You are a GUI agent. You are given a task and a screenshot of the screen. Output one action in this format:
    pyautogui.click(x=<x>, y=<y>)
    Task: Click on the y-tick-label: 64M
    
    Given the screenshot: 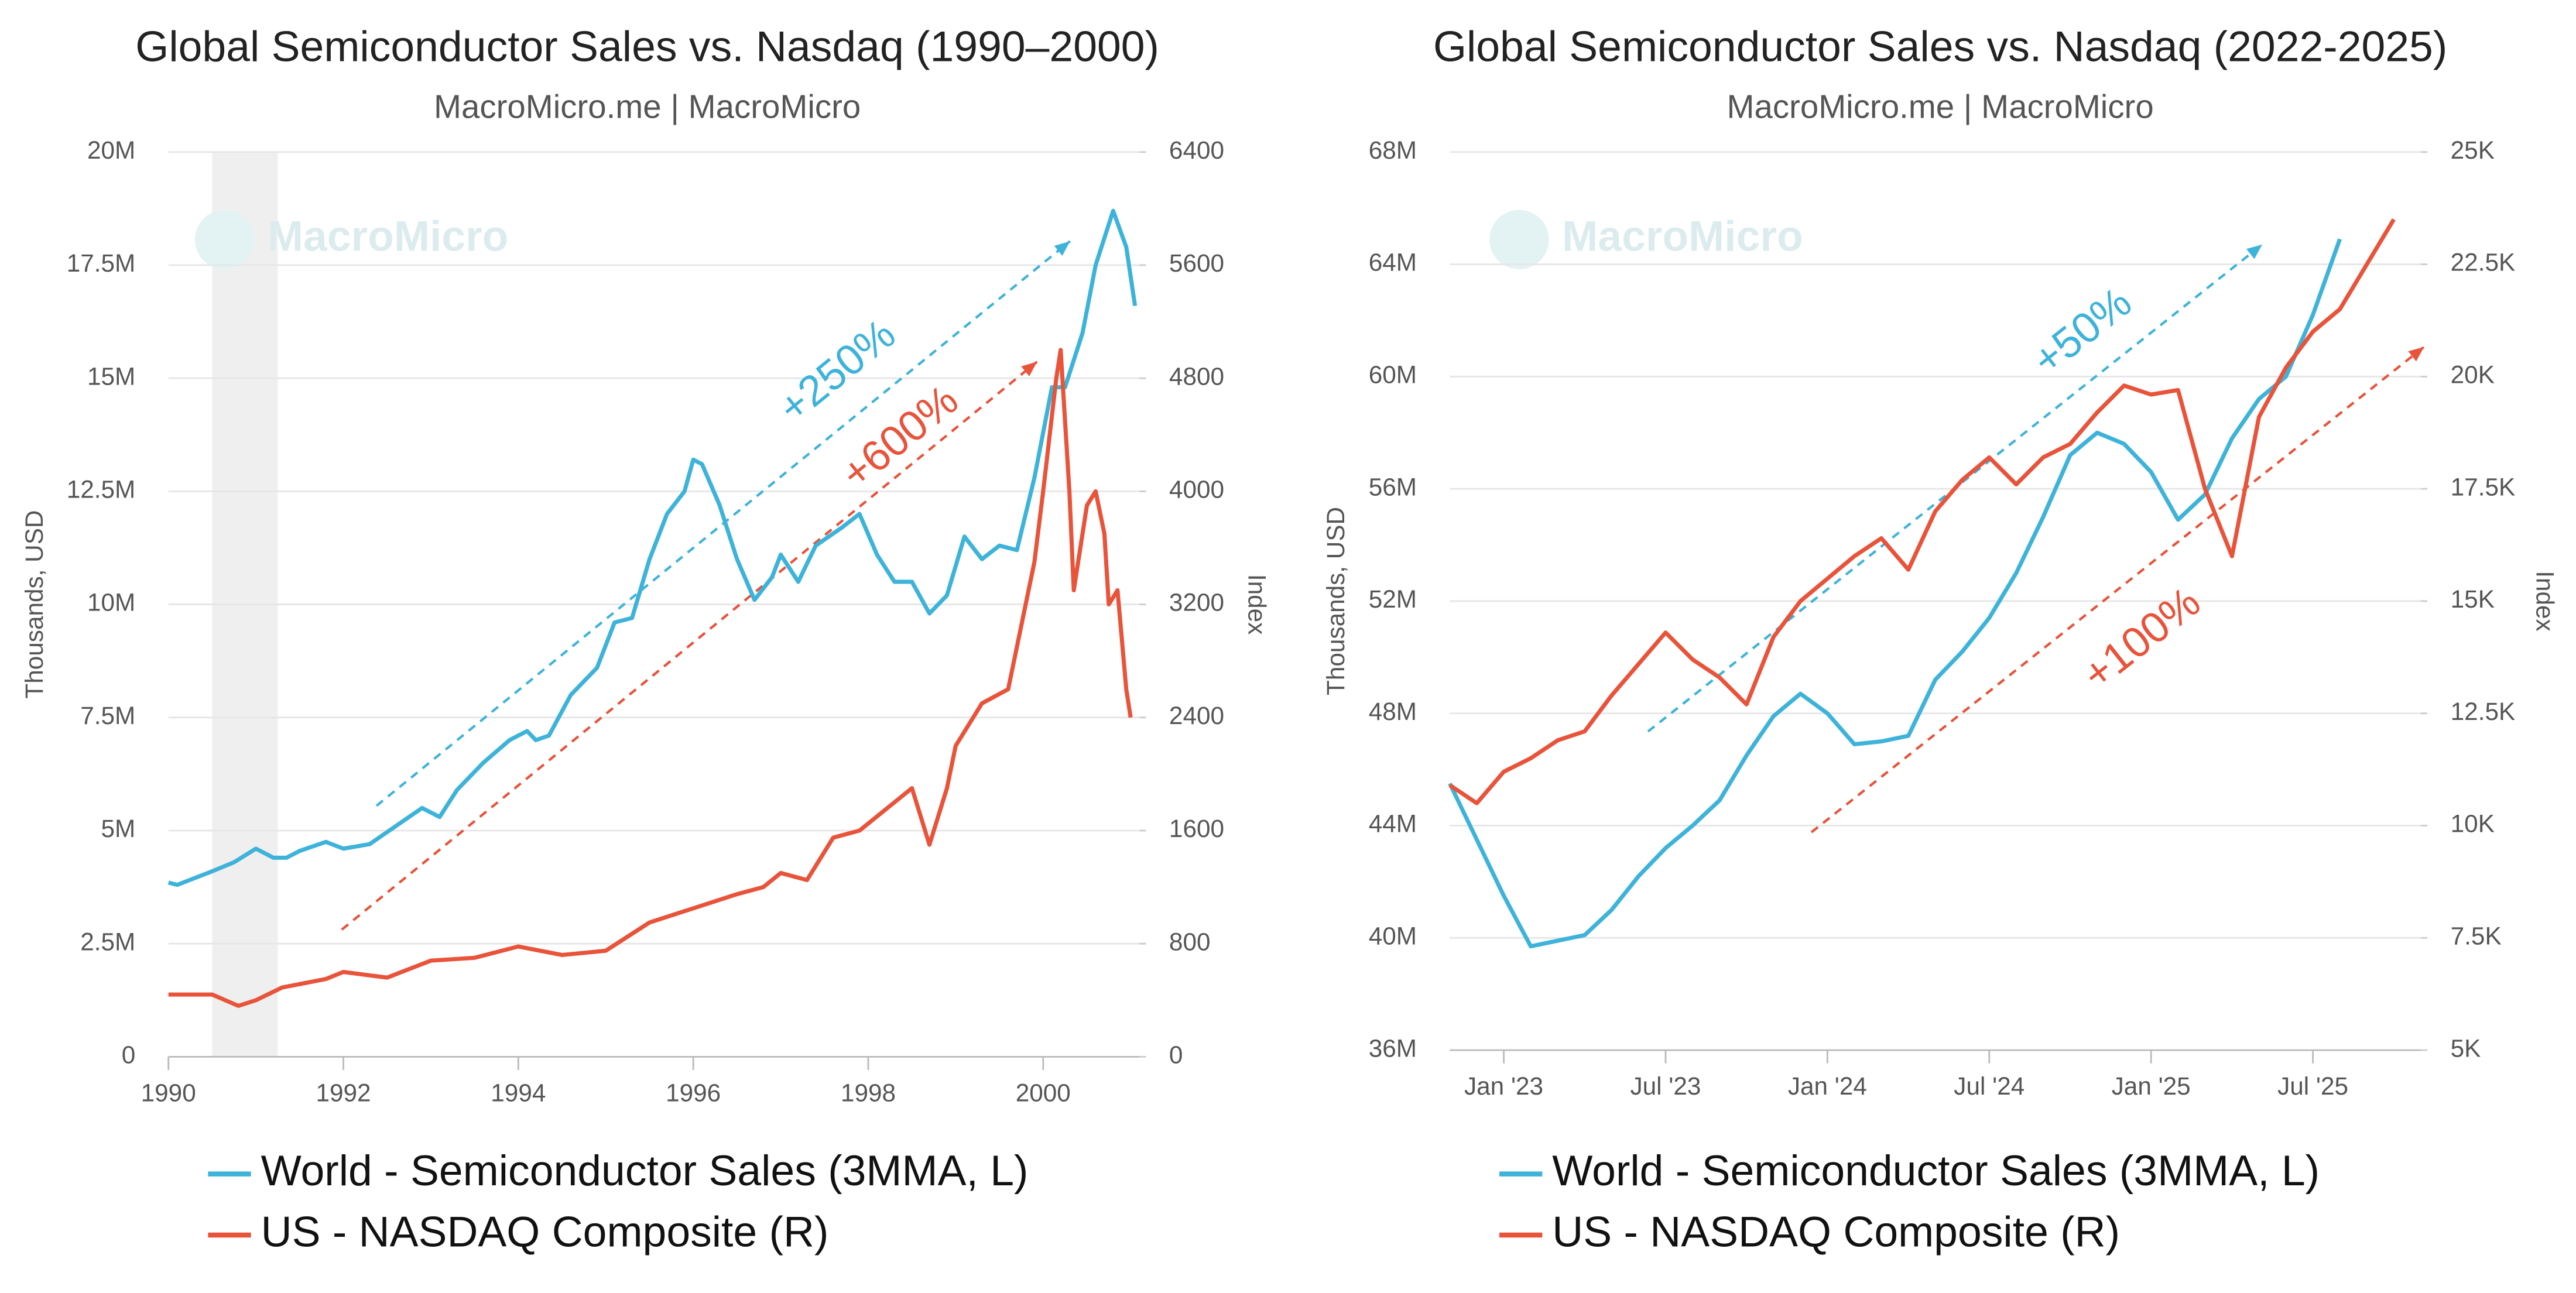 What is the action you would take?
    pyautogui.click(x=1393, y=262)
    